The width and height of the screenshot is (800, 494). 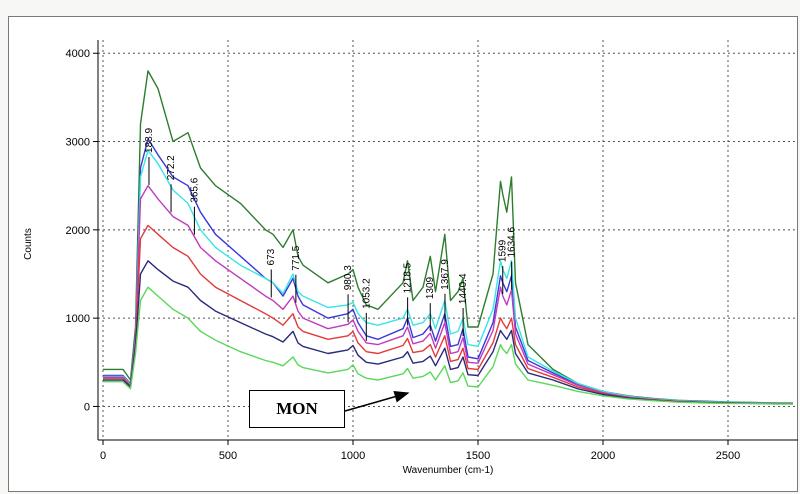 What do you see at coordinates (408, 277) in the screenshot?
I see `peak-label: 1218.5` at bounding box center [408, 277].